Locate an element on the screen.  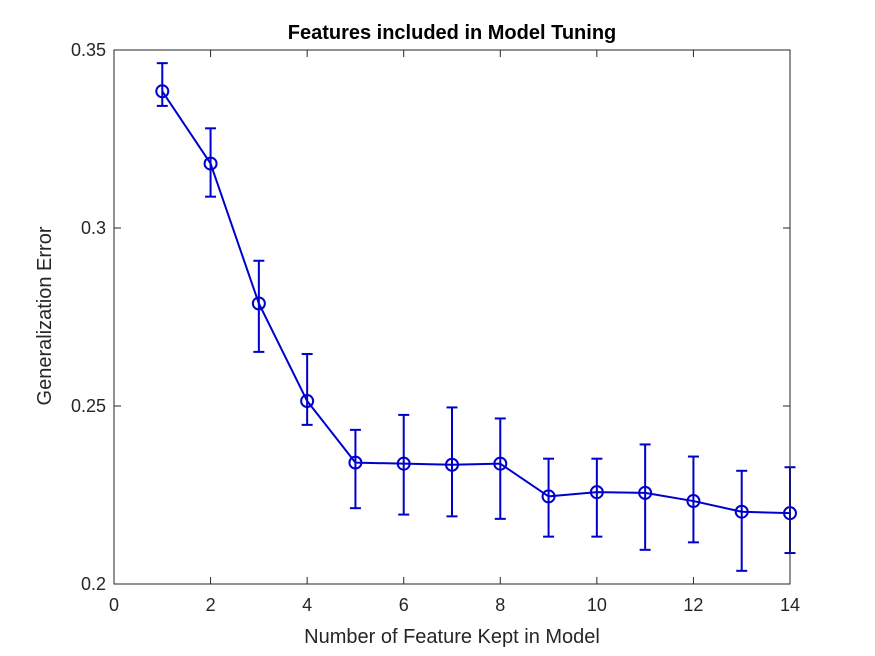
chart-title: Features included in Model Tuning is located at coordinates (452, 33).